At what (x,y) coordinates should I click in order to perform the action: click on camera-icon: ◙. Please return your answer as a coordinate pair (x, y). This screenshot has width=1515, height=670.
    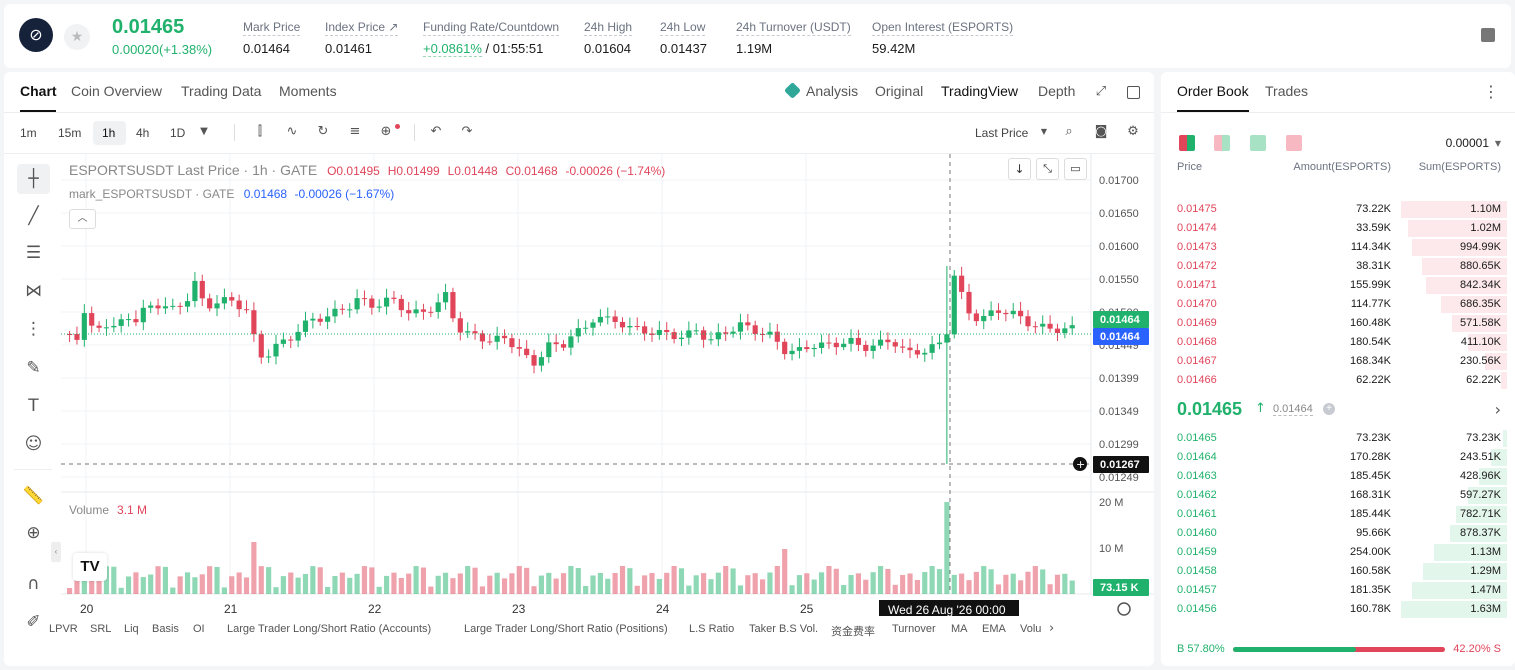
    Looking at the image, I should click on (1101, 131).